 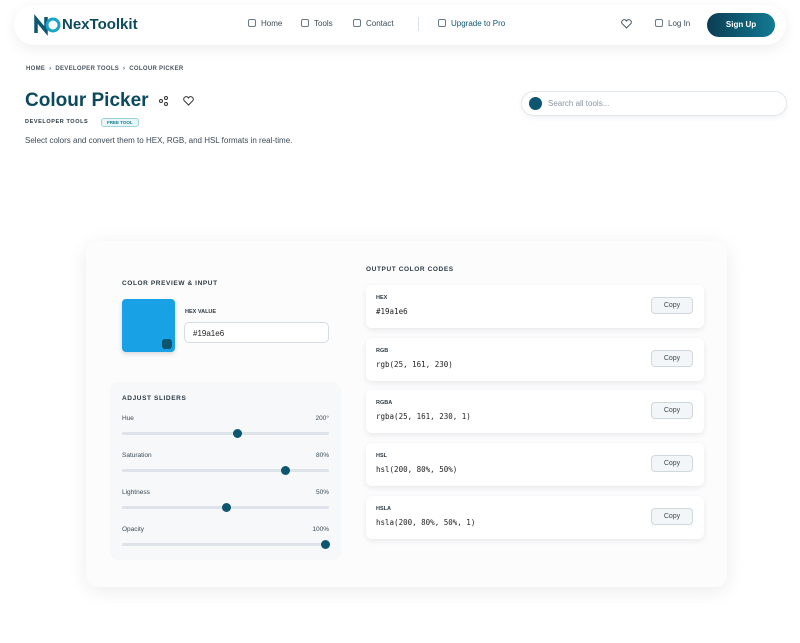 What do you see at coordinates (256, 332) in the screenshot?
I see `hex-input: #19a1e6` at bounding box center [256, 332].